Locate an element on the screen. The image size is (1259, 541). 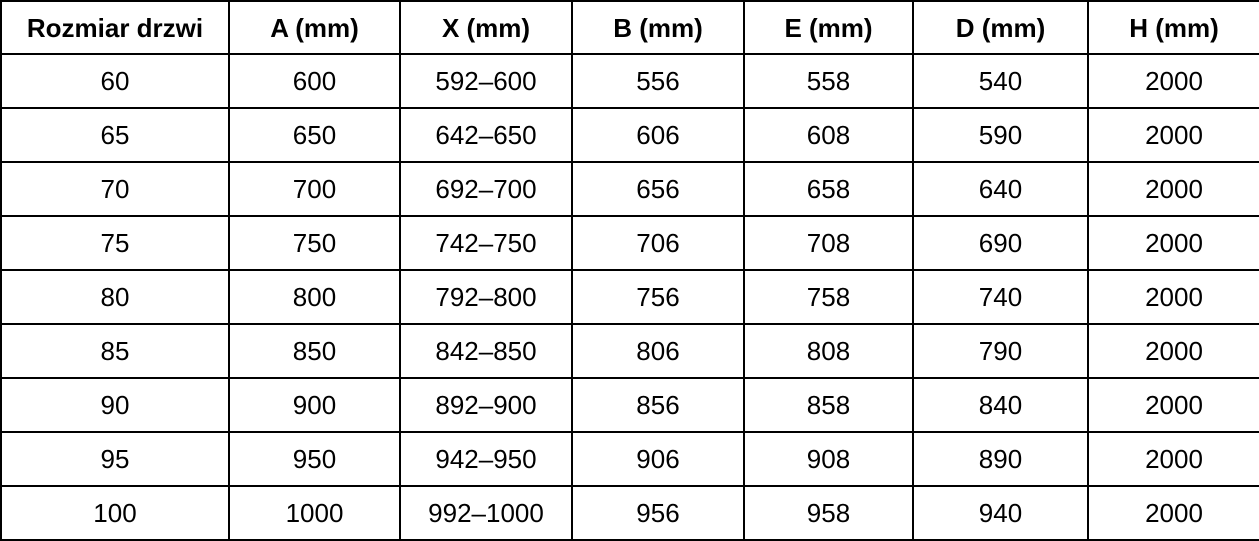
header-cell: E (mm) is located at coordinates (828, 27).